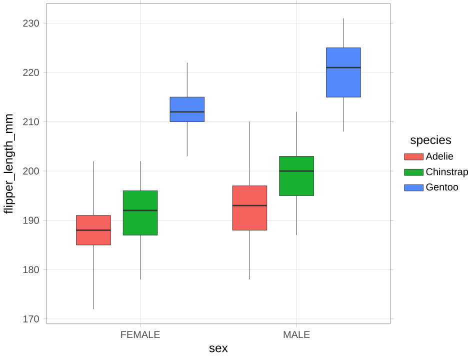 This screenshot has width=474, height=356. I want to click on y-tick-label: 210, so click(31, 122).